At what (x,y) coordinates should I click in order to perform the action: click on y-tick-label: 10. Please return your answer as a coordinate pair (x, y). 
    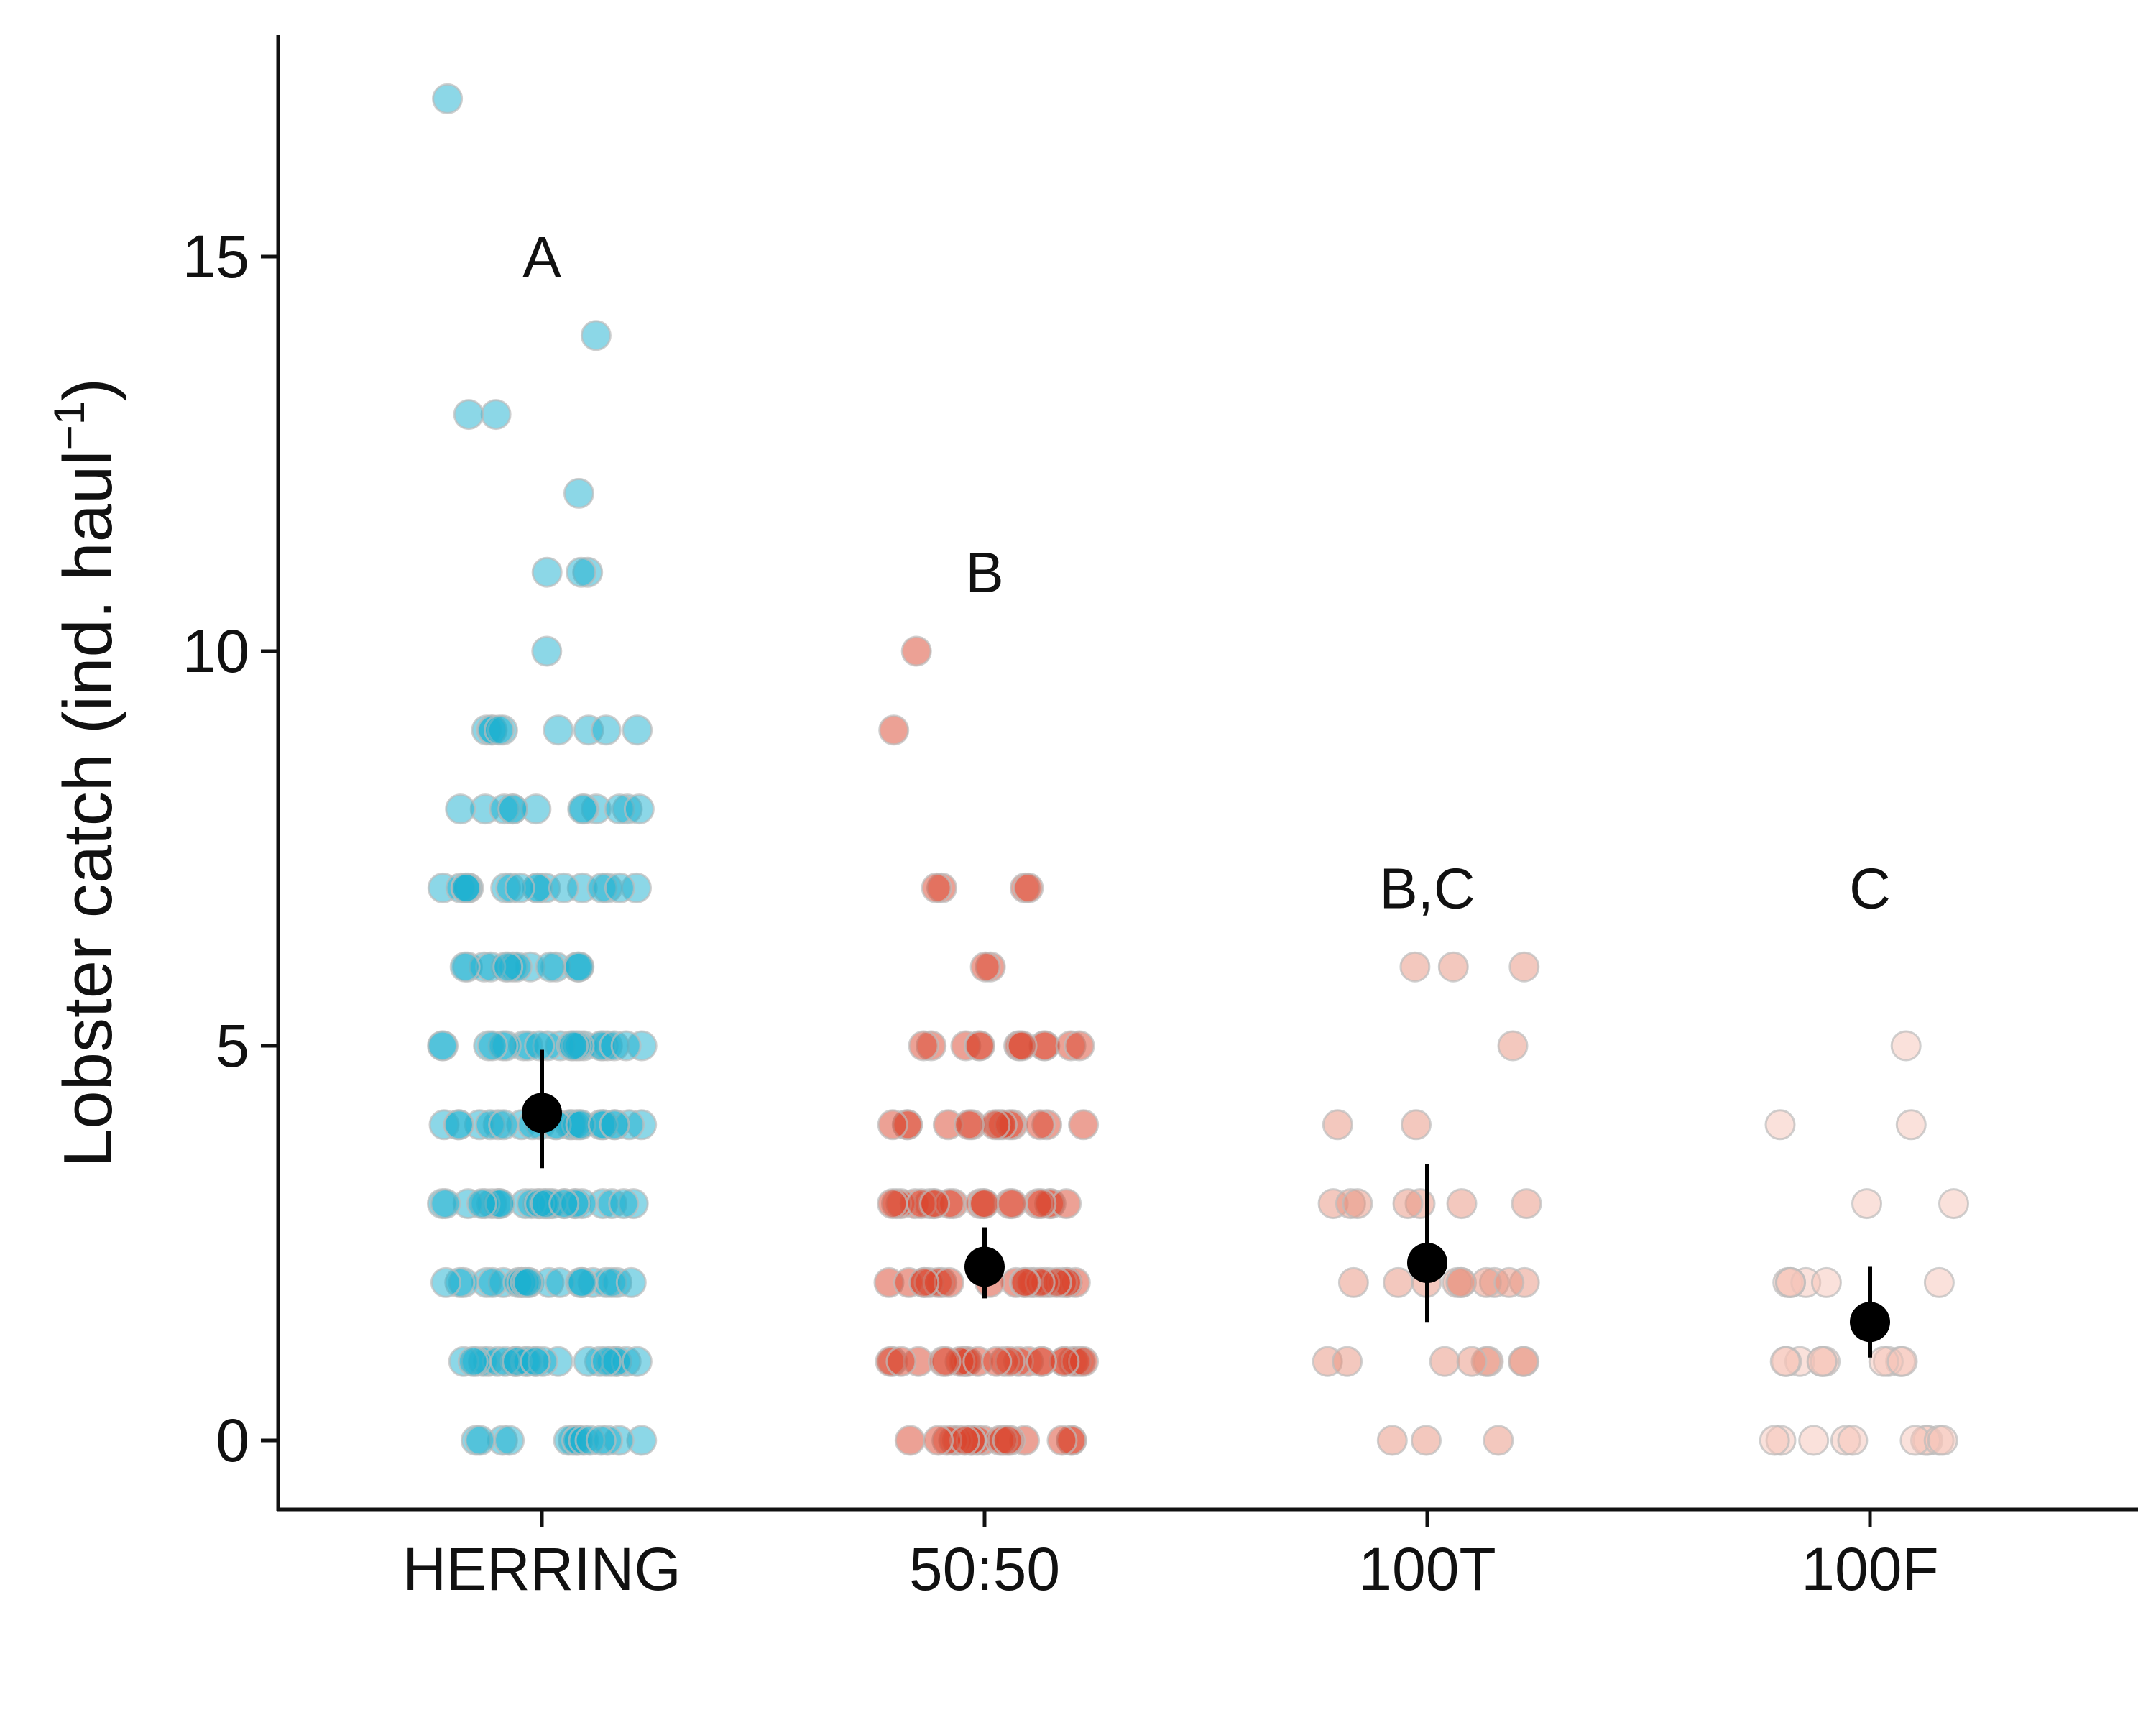
    Looking at the image, I should click on (216, 651).